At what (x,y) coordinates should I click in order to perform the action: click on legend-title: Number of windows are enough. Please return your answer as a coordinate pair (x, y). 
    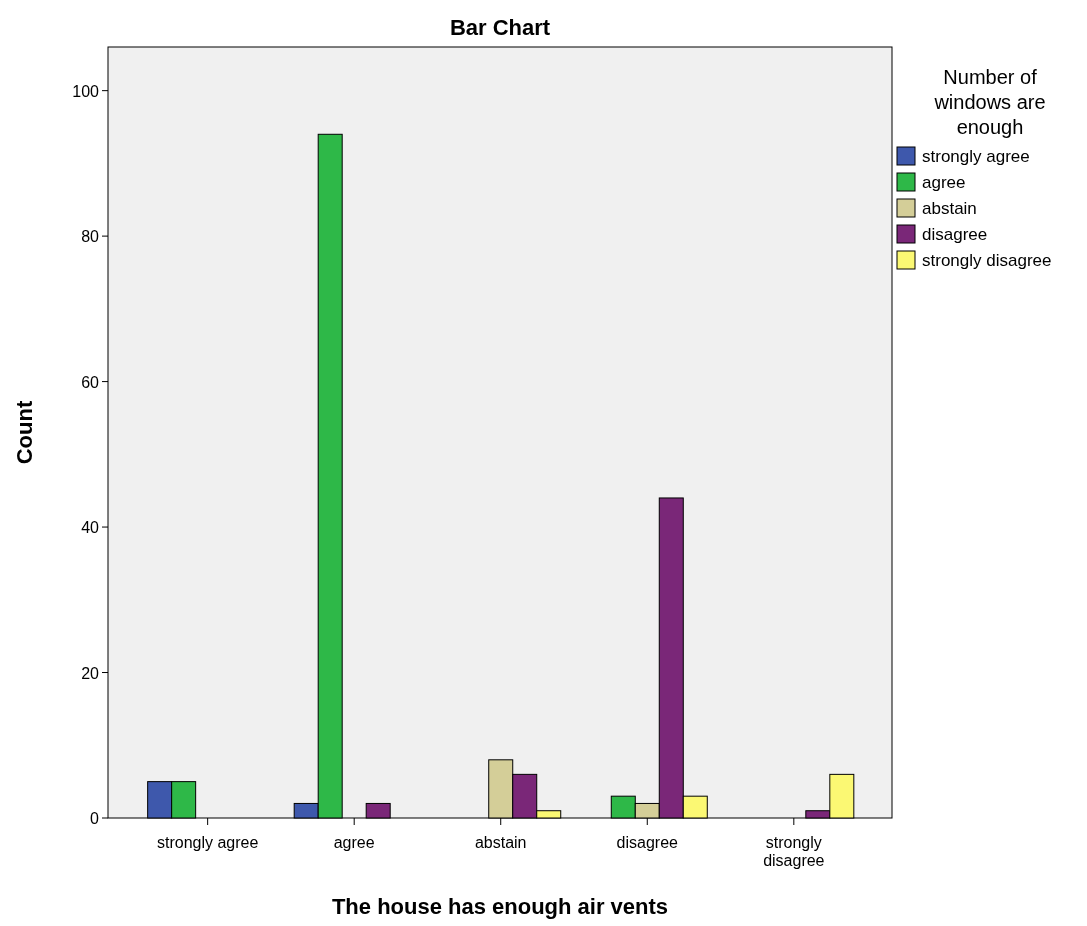
    Looking at the image, I should click on (989, 102).